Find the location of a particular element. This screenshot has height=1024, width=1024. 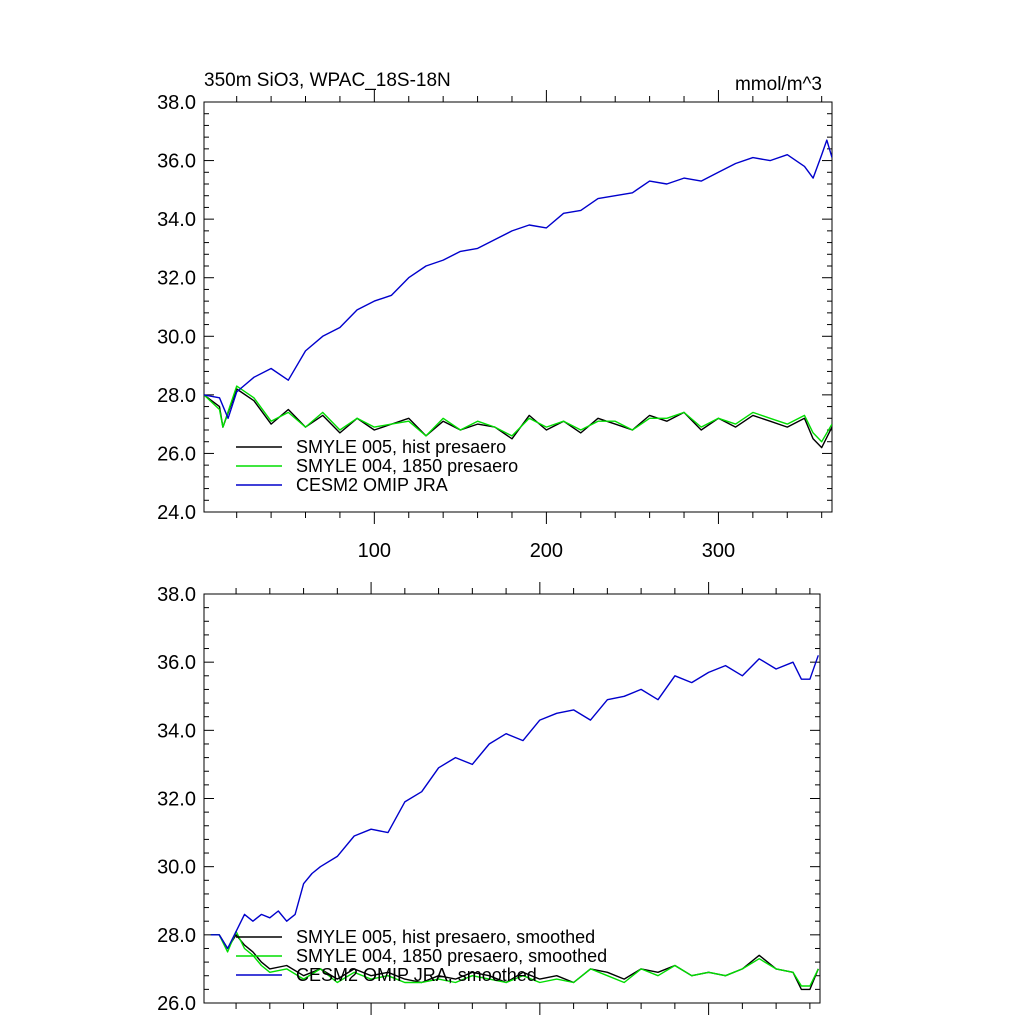

legend-label-0: SMYLE 005, hist presaero, smoothed is located at coordinates (445, 937).